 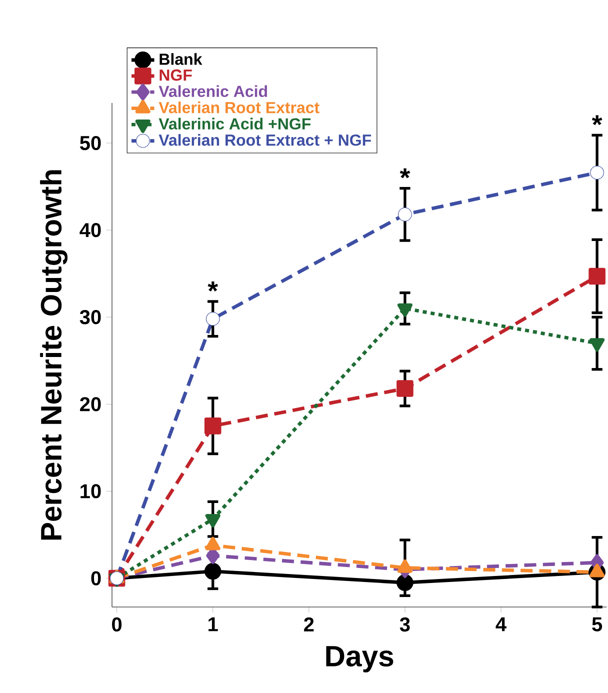 I want to click on legend-label: Valerian Root Extract + NGF, so click(x=265, y=140).